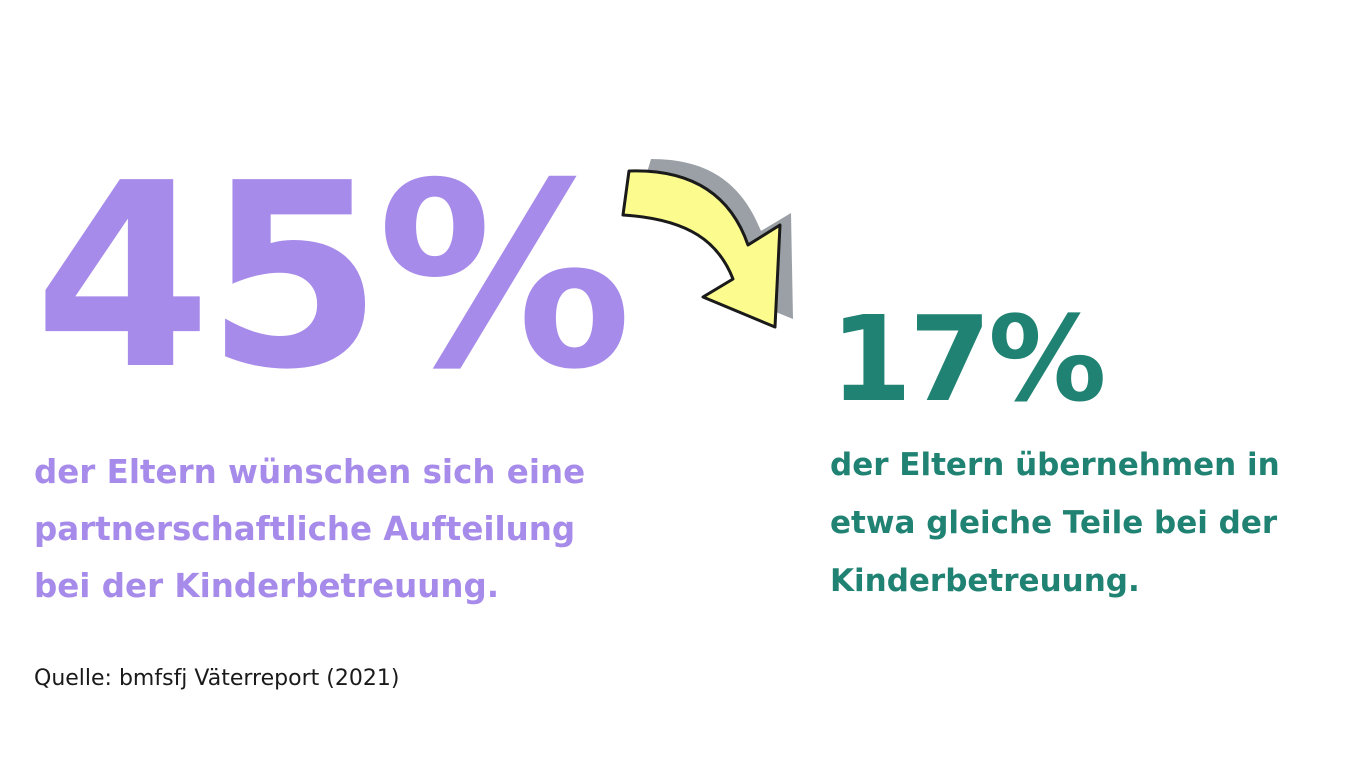 The image size is (1366, 772). Describe the element at coordinates (1054, 523) in the screenshot. I see `right-description-line-2: etwa gleiche Teile bei der` at that location.